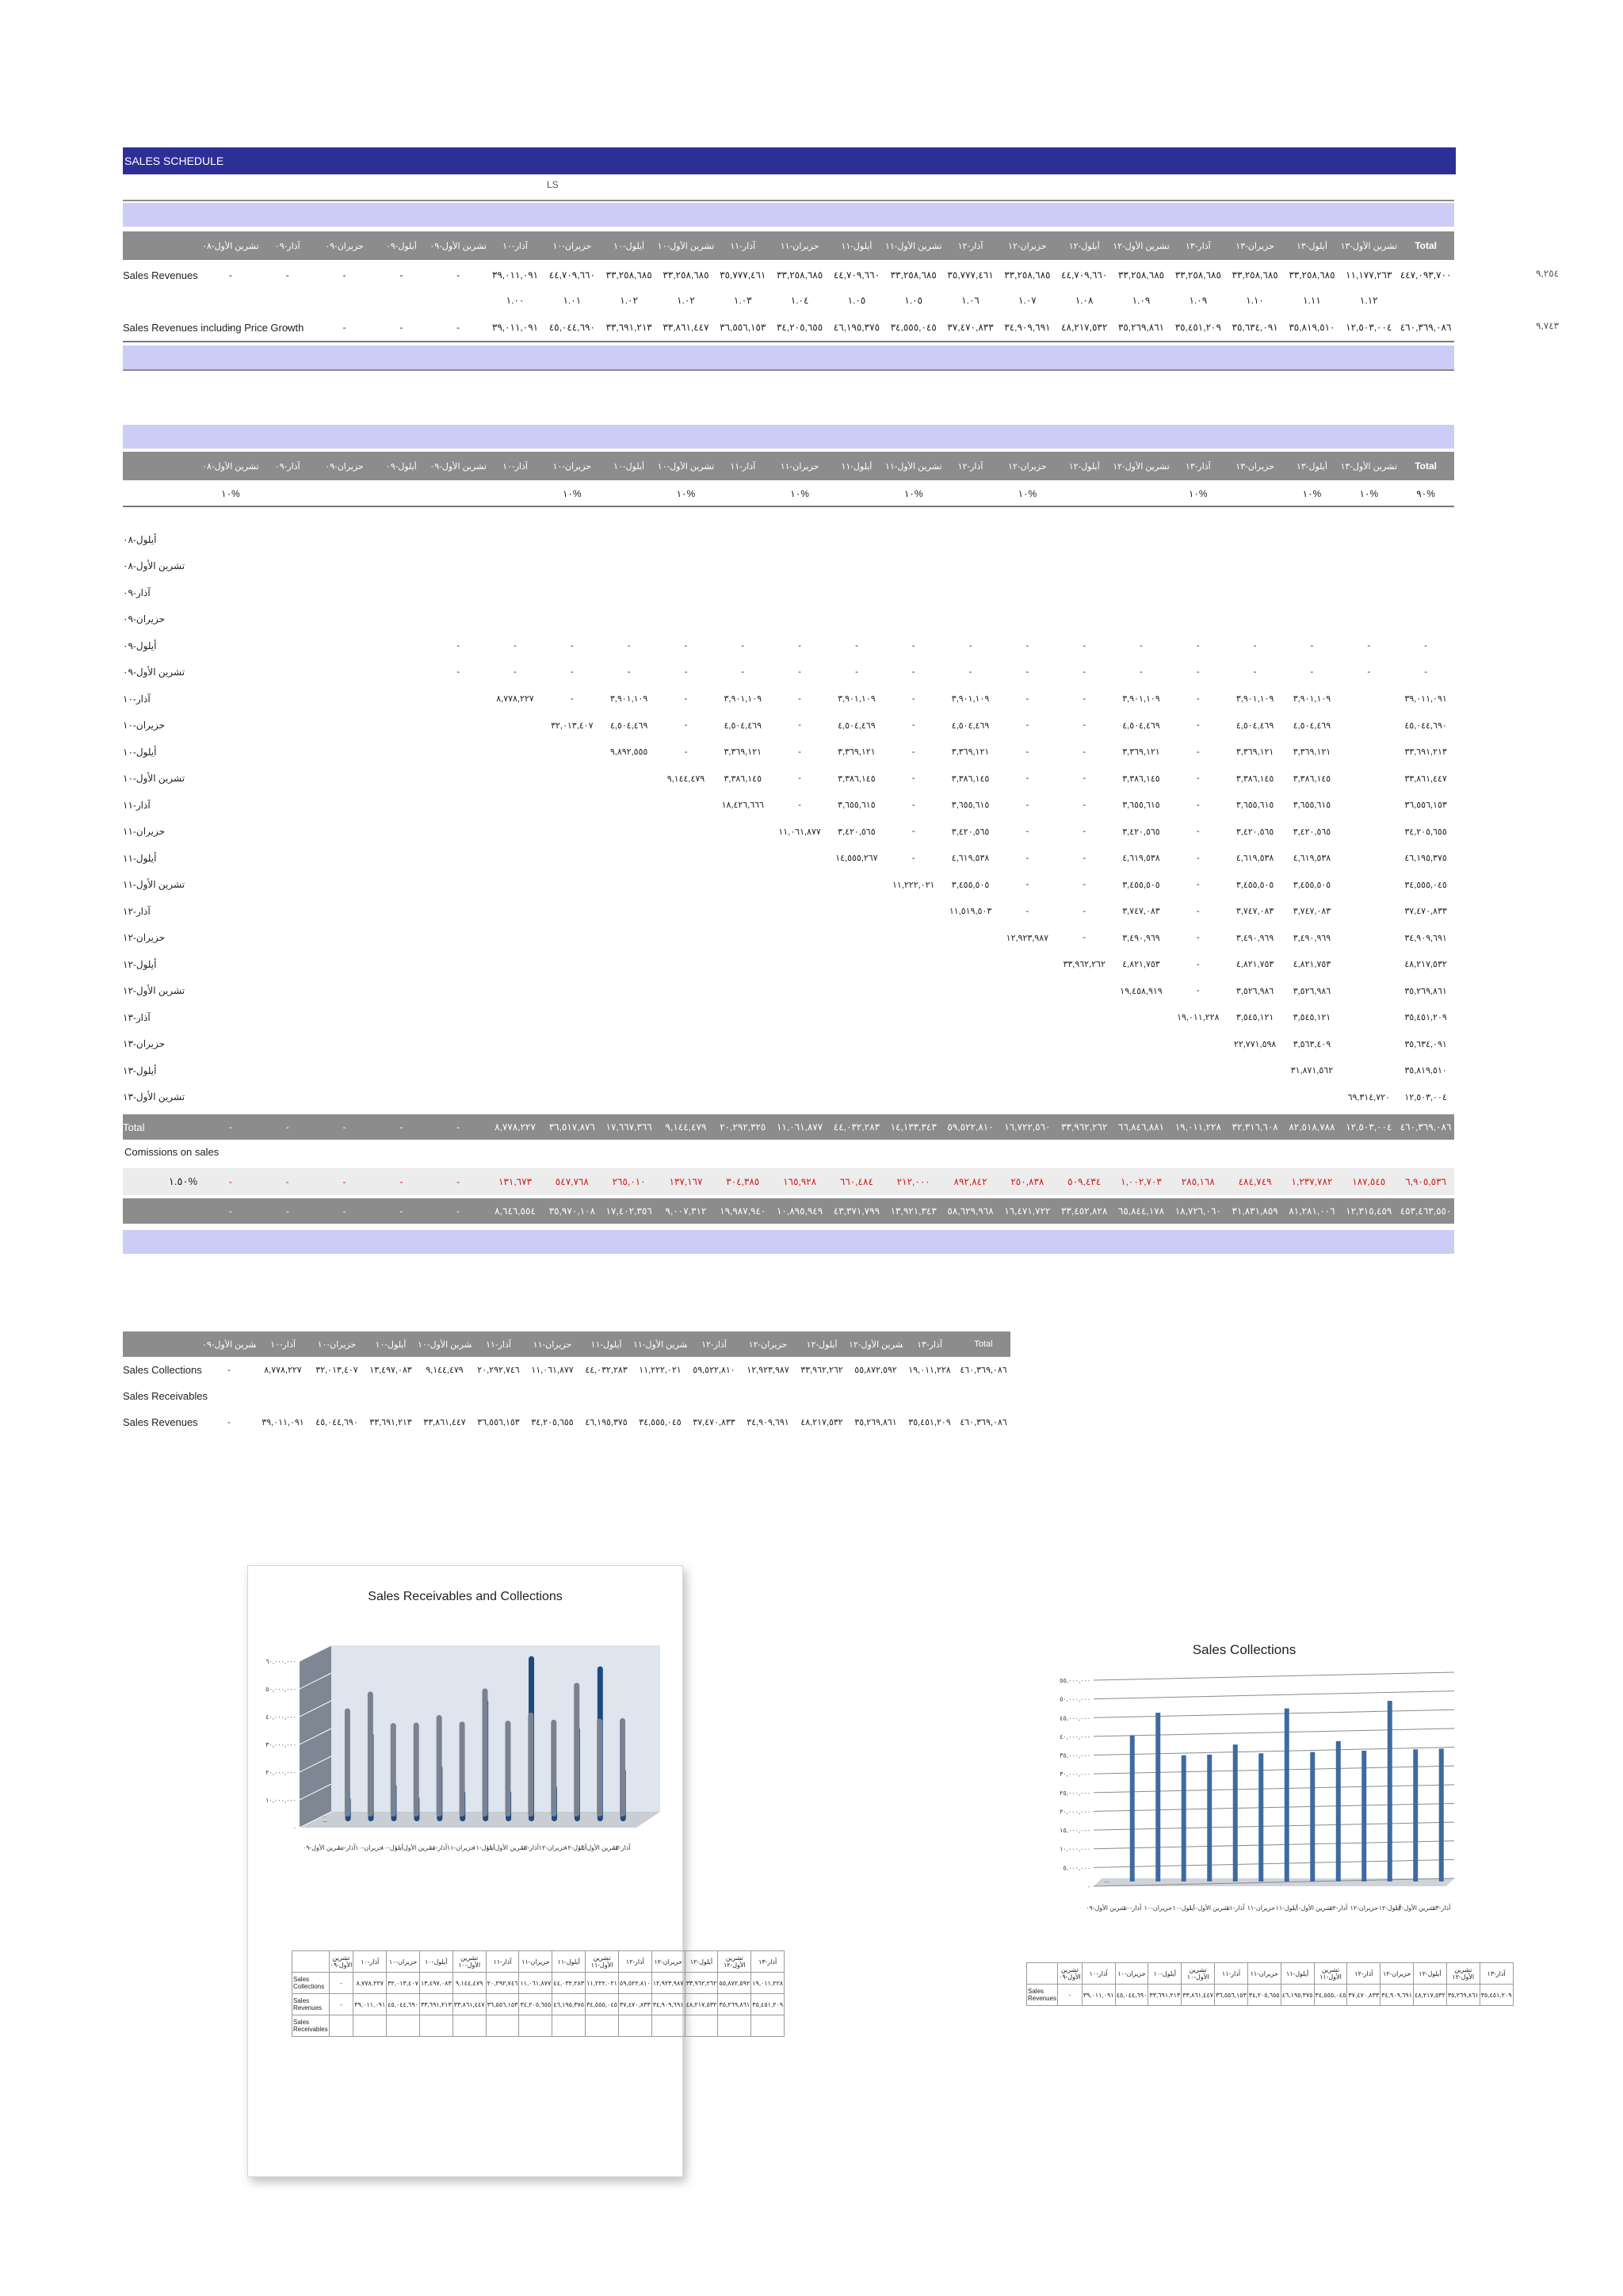 The width and height of the screenshot is (1623, 2296). What do you see at coordinates (436, 2004) in the screenshot?
I see `series-value-cell: ٣٣,٦٩١,٢١٣` at bounding box center [436, 2004].